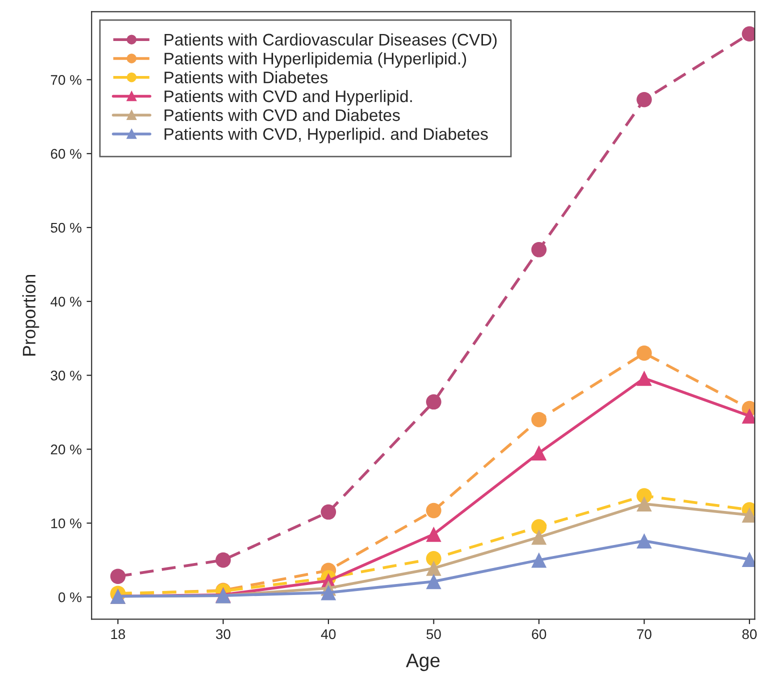  Describe the element at coordinates (315, 60) in the screenshot. I see `legend-label: Patients with Hyperlipidemia (Hyperlipid.)` at that location.